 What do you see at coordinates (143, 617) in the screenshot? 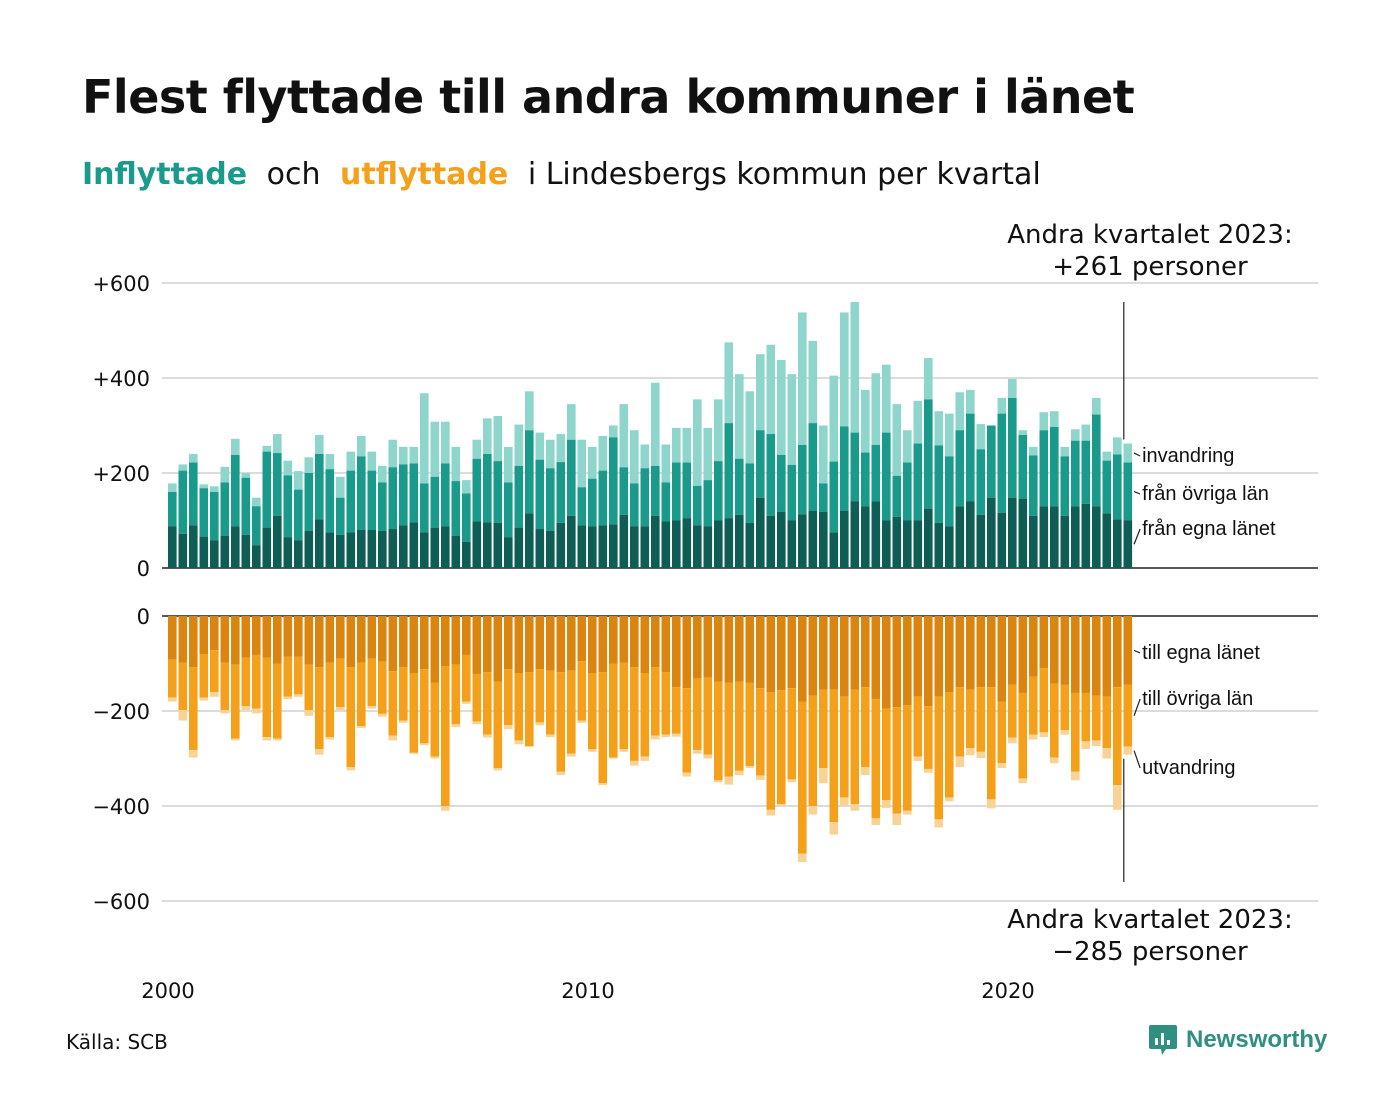
I see `y-tick-bottom: 0` at bounding box center [143, 617].